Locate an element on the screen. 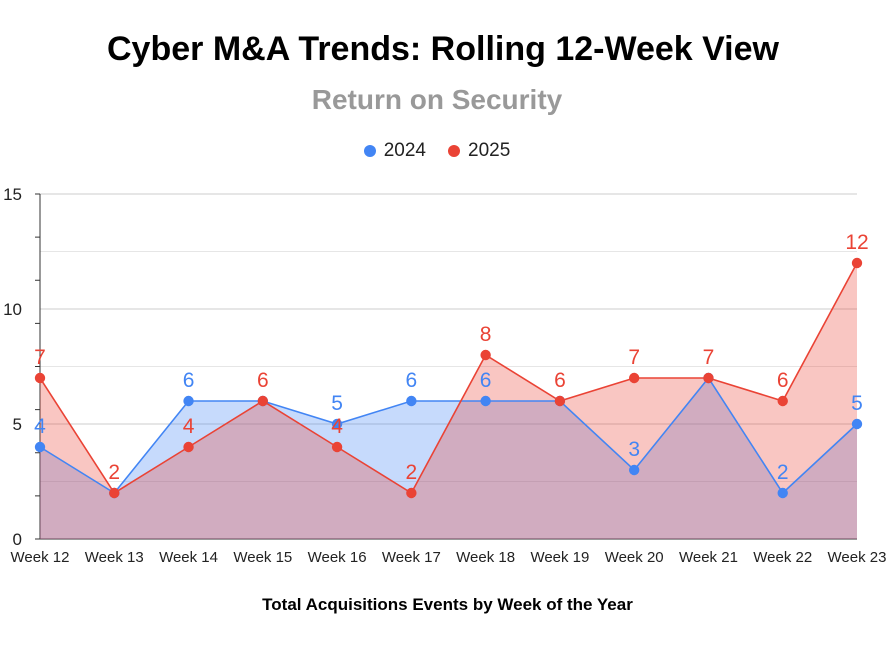 The height and width of the screenshot is (647, 891). legend-label-2025: 2025 is located at coordinates (489, 150).